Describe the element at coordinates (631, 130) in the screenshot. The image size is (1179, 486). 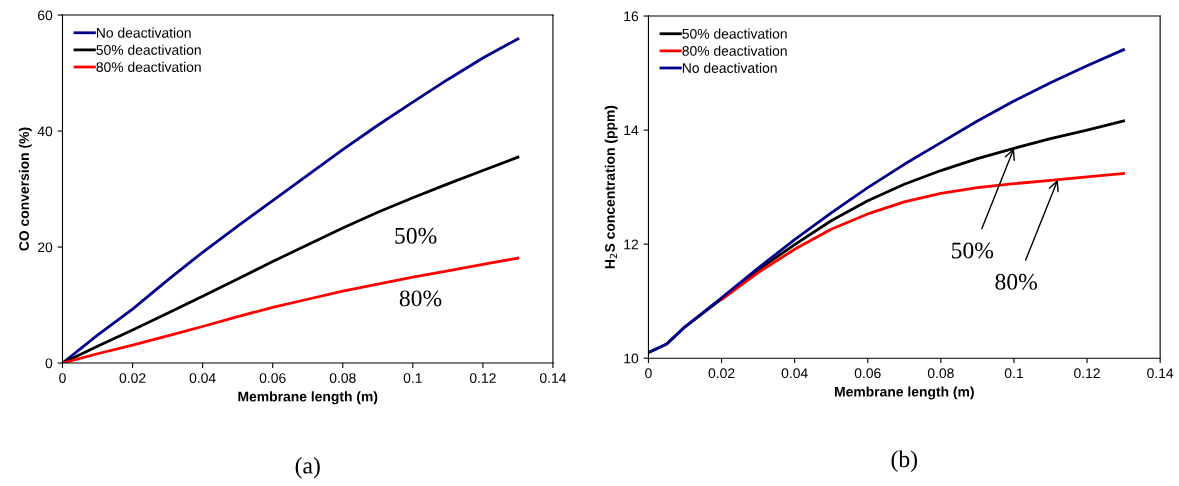
I see `y-tick-label: 14` at that location.